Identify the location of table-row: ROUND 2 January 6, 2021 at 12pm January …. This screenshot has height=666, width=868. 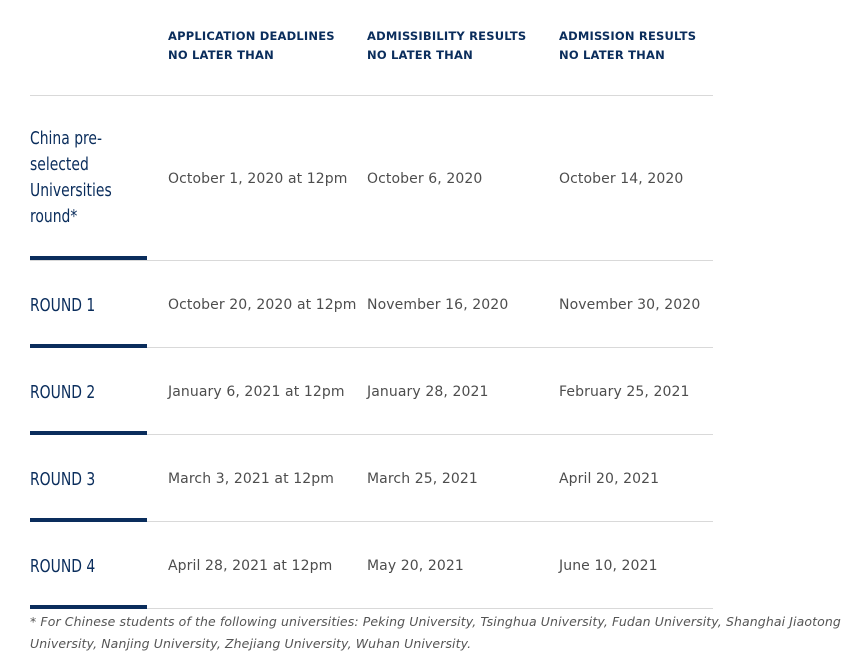
(434, 391).